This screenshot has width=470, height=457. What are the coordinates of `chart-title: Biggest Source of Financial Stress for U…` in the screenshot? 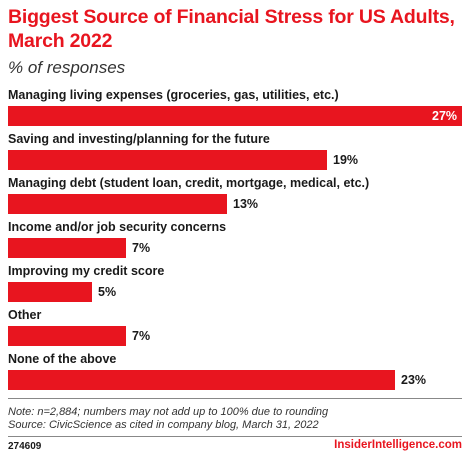 It's located at (231, 29).